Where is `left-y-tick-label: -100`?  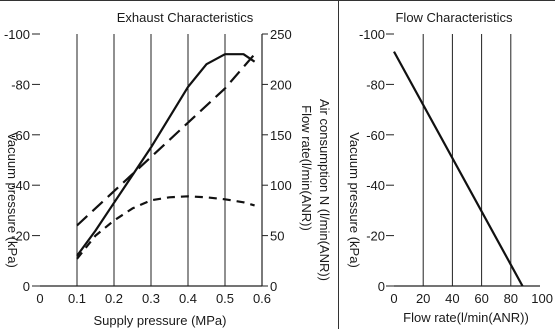
left-y-tick-label: -100 is located at coordinates (17, 34).